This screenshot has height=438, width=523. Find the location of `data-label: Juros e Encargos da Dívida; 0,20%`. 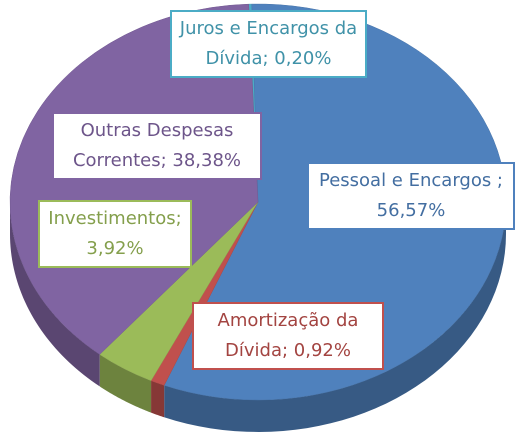

data-label: Juros e Encargos da Dívida; 0,20% is located at coordinates (268, 44).